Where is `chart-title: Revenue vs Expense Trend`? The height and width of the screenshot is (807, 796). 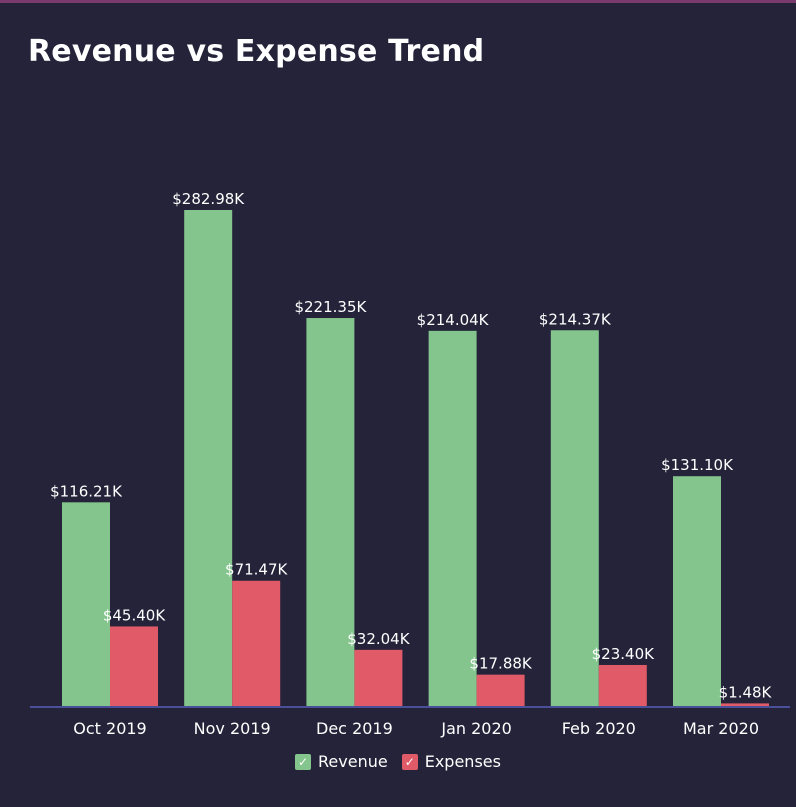
chart-title: Revenue vs Expense Trend is located at coordinates (256, 51).